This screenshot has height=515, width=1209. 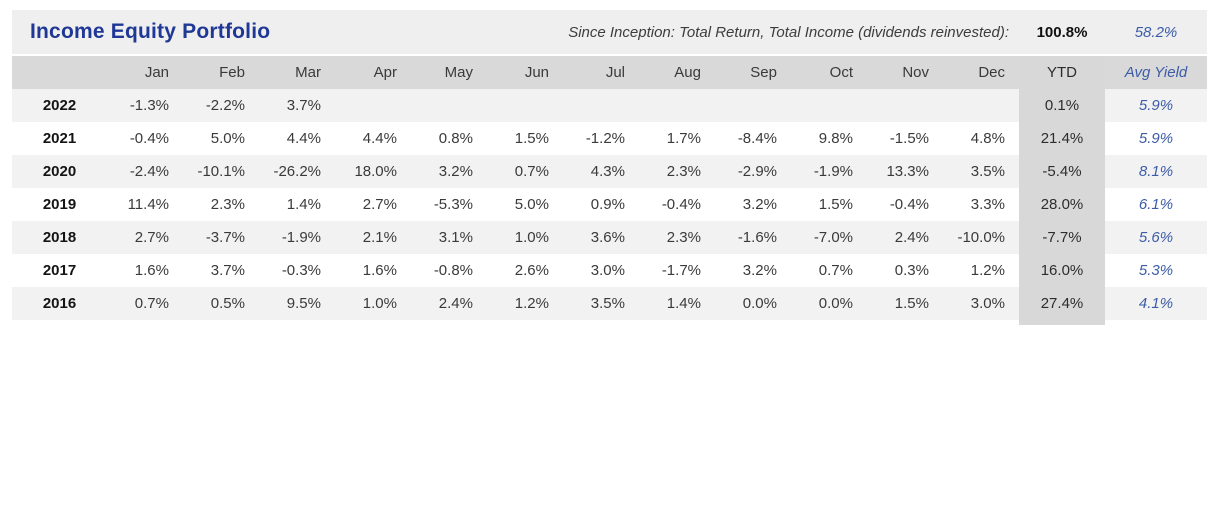 I want to click on cell: 4.8%, so click(x=987, y=138).